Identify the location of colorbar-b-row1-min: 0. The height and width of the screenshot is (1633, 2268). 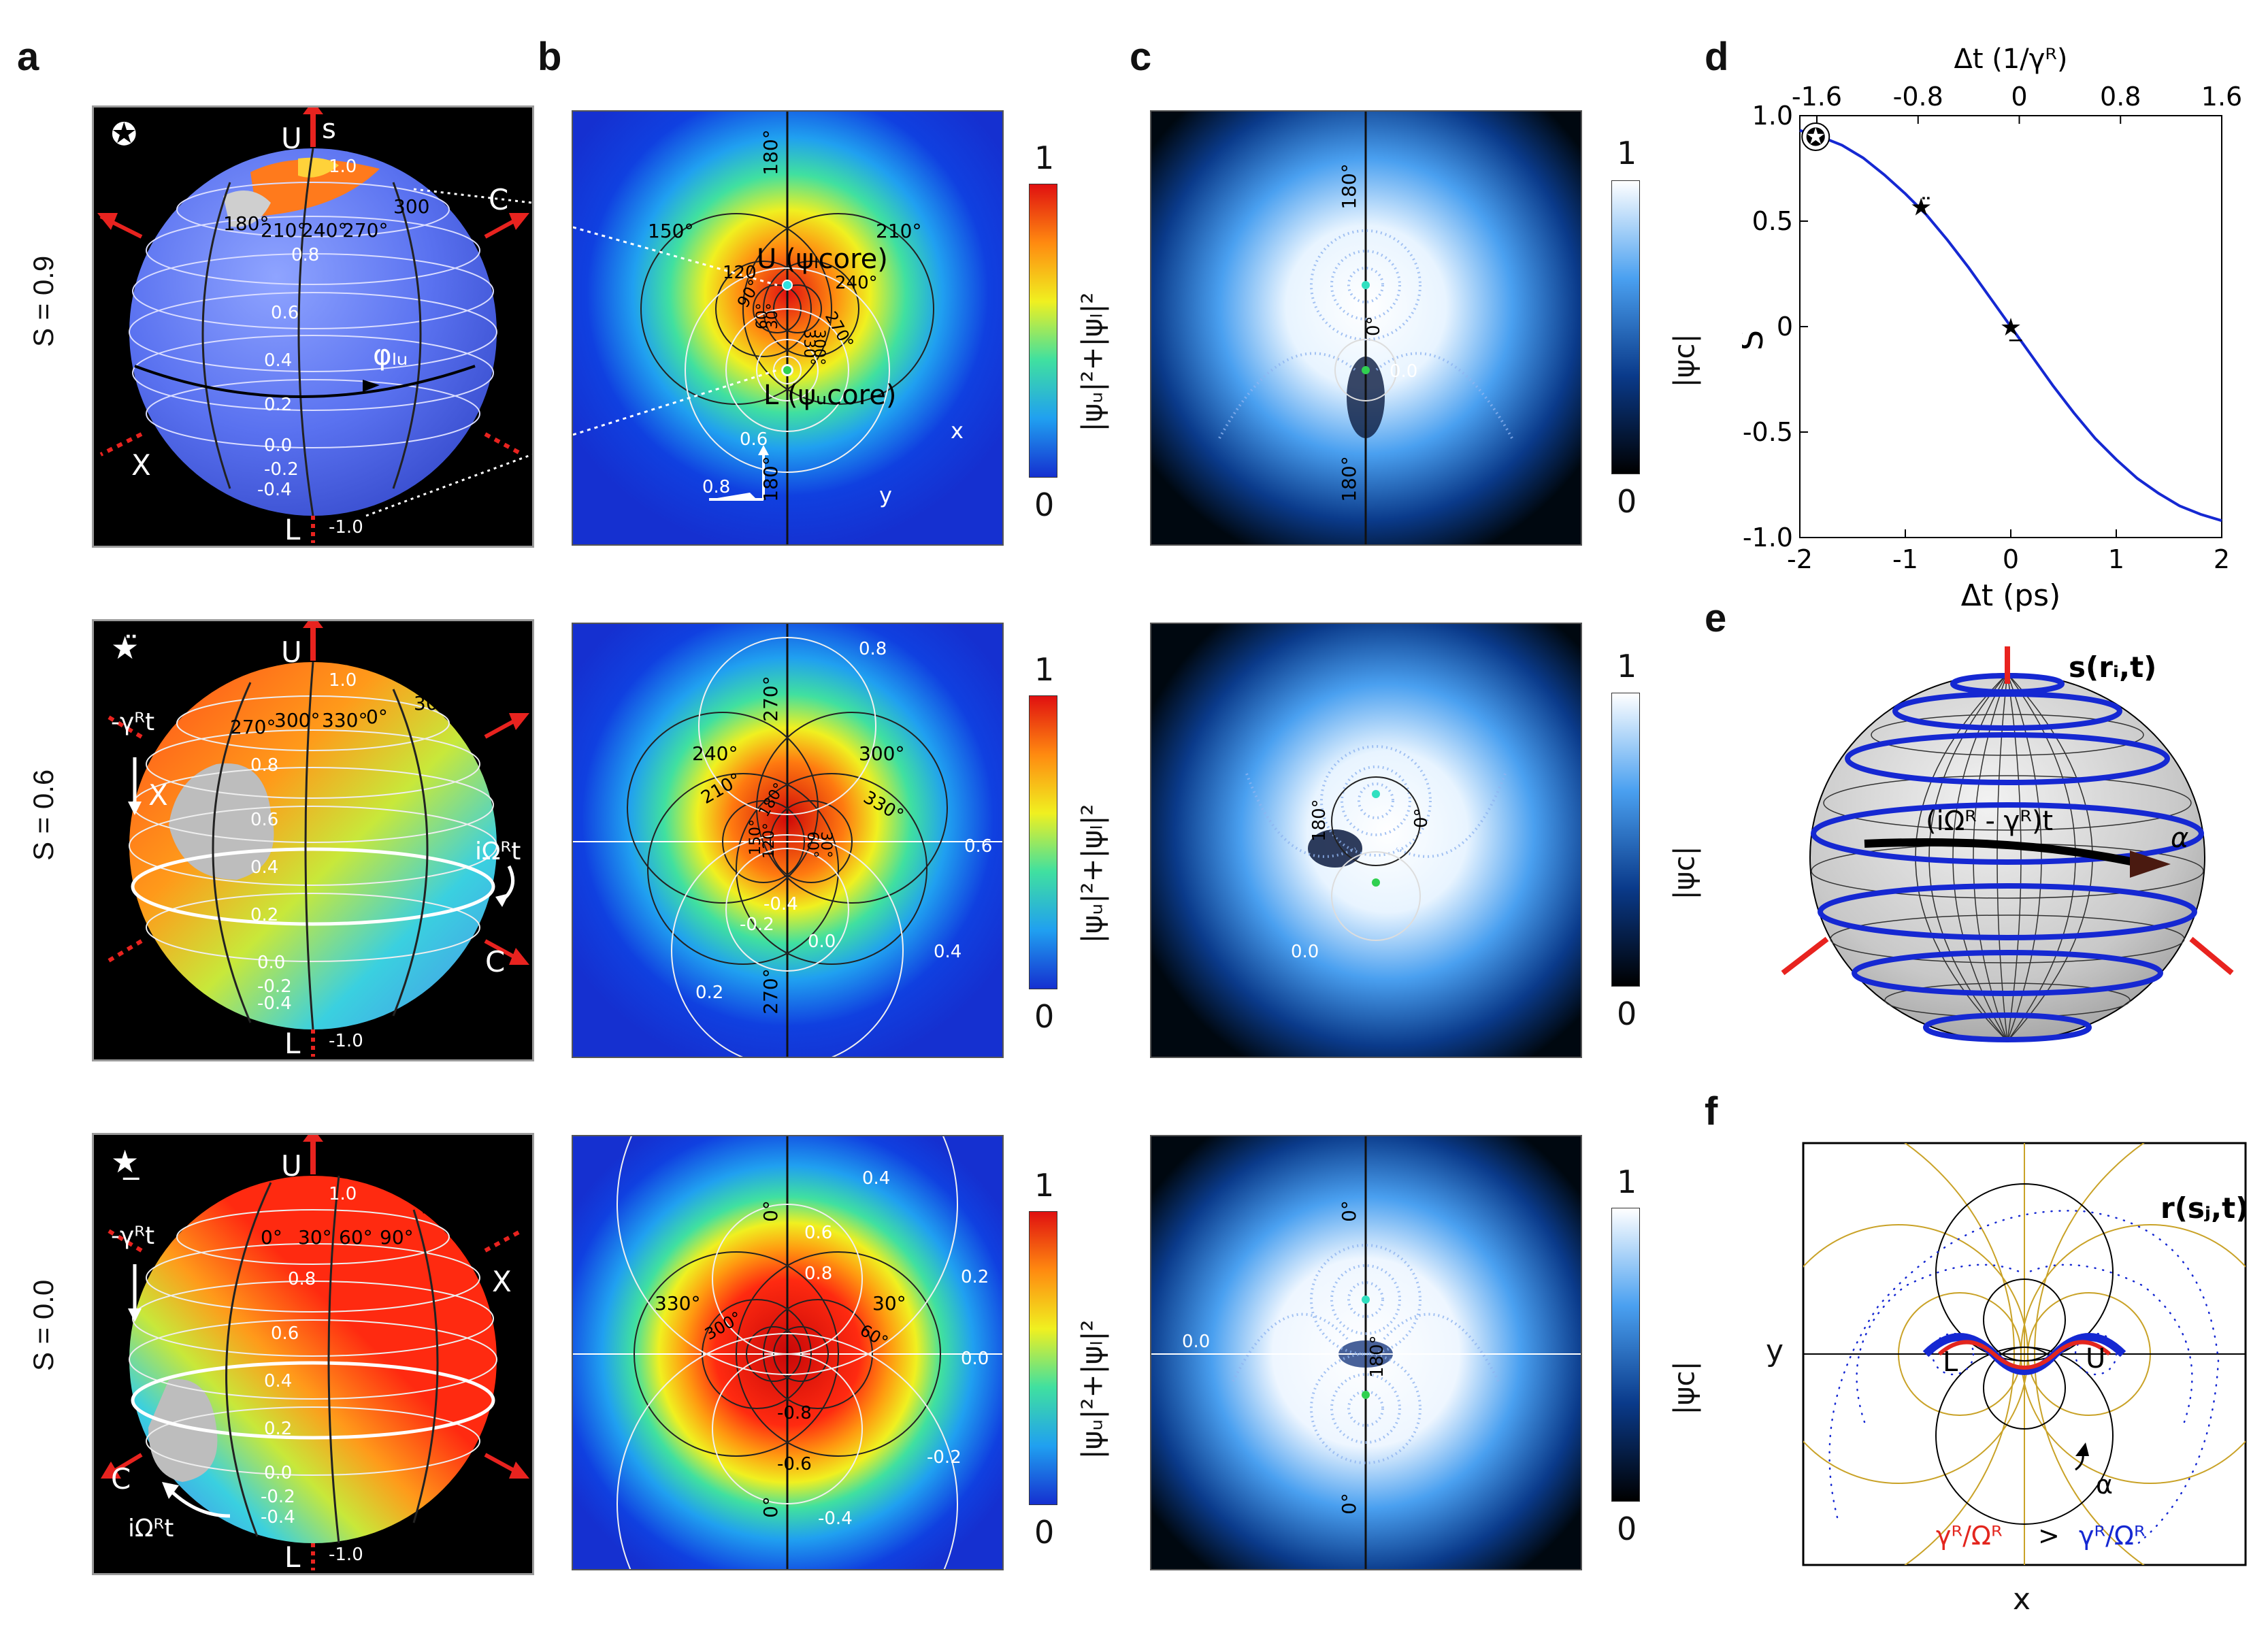
(1044, 504).